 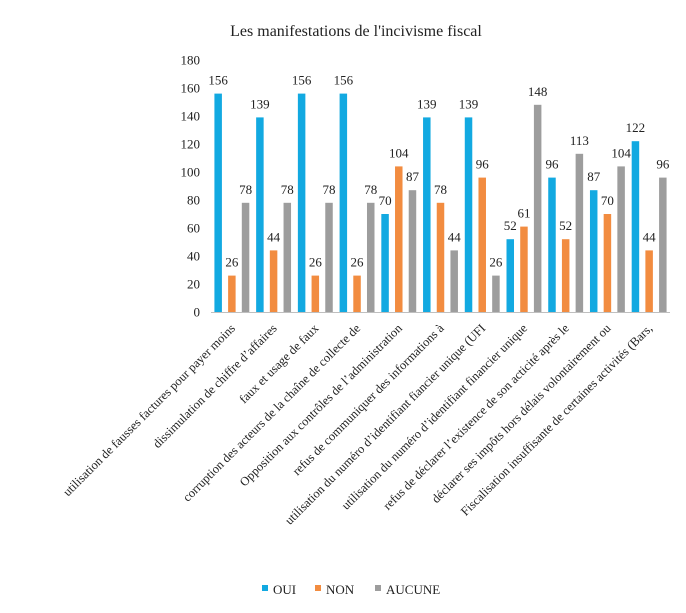 I want to click on y-tick-label: 140, so click(x=191, y=116).